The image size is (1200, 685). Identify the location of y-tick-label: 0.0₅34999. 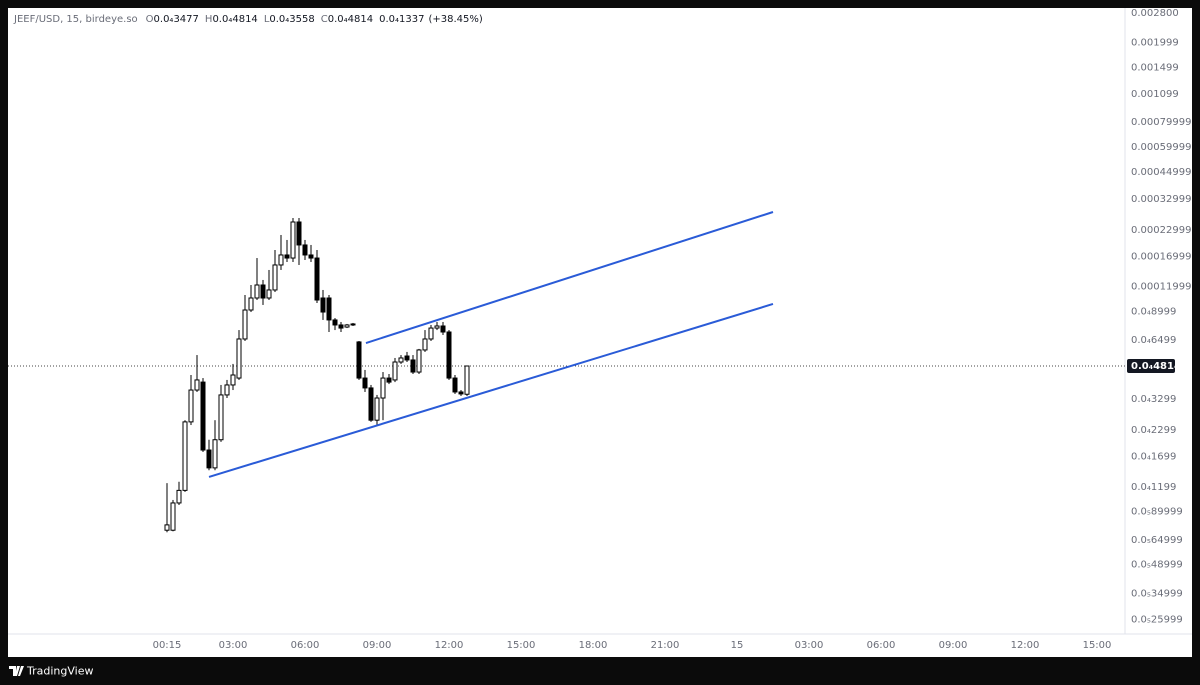
(1157, 594).